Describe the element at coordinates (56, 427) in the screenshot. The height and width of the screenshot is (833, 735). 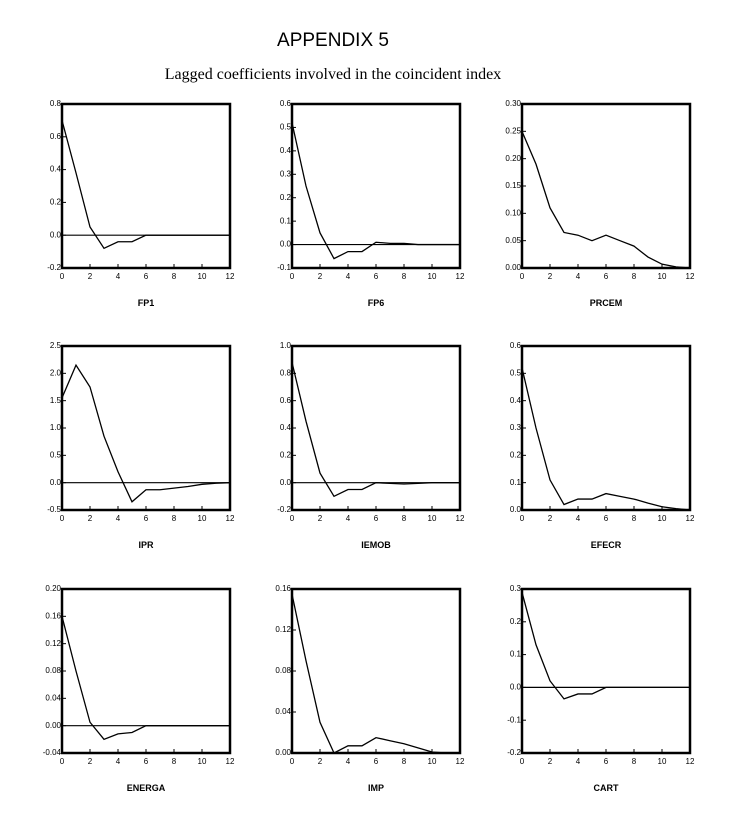
I see `y-tick-label: 1.0` at that location.